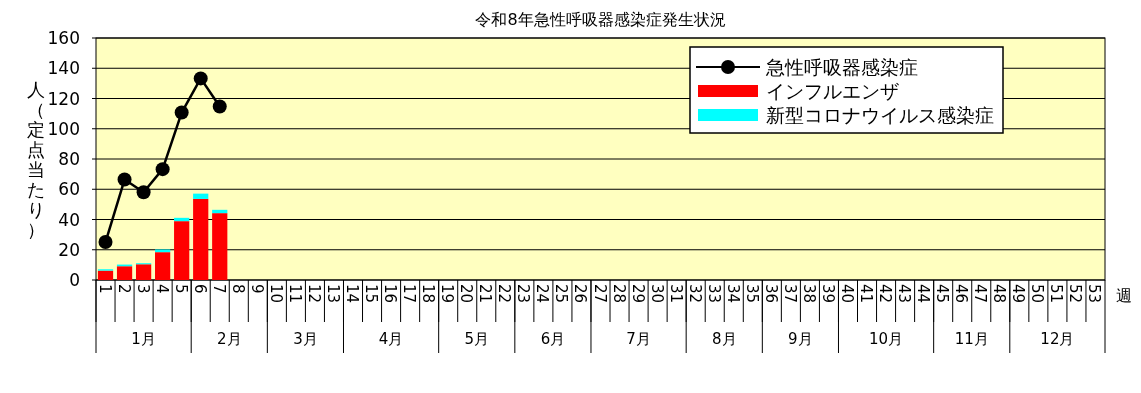 The height and width of the screenshot is (393, 1141). Describe the element at coordinates (808, 294) in the screenshot. I see `x-tick-label: 38` at that location.